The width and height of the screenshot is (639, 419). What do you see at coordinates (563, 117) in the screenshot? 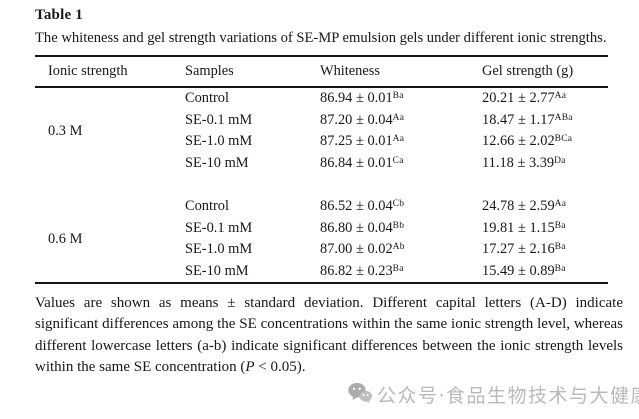
I see `gel-superscript: ABa` at bounding box center [563, 117].